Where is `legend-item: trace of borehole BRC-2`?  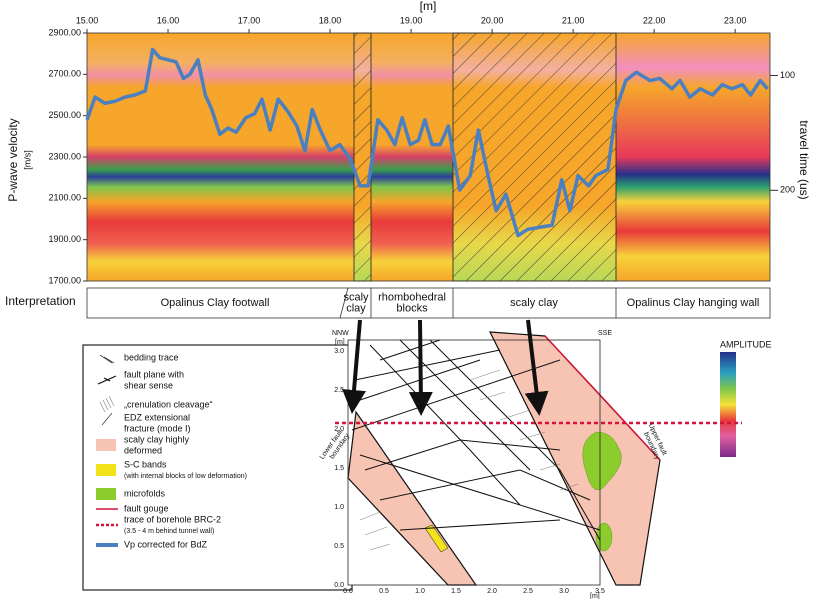
legend-item: trace of borehole BRC-2 is located at coordinates (172, 519).